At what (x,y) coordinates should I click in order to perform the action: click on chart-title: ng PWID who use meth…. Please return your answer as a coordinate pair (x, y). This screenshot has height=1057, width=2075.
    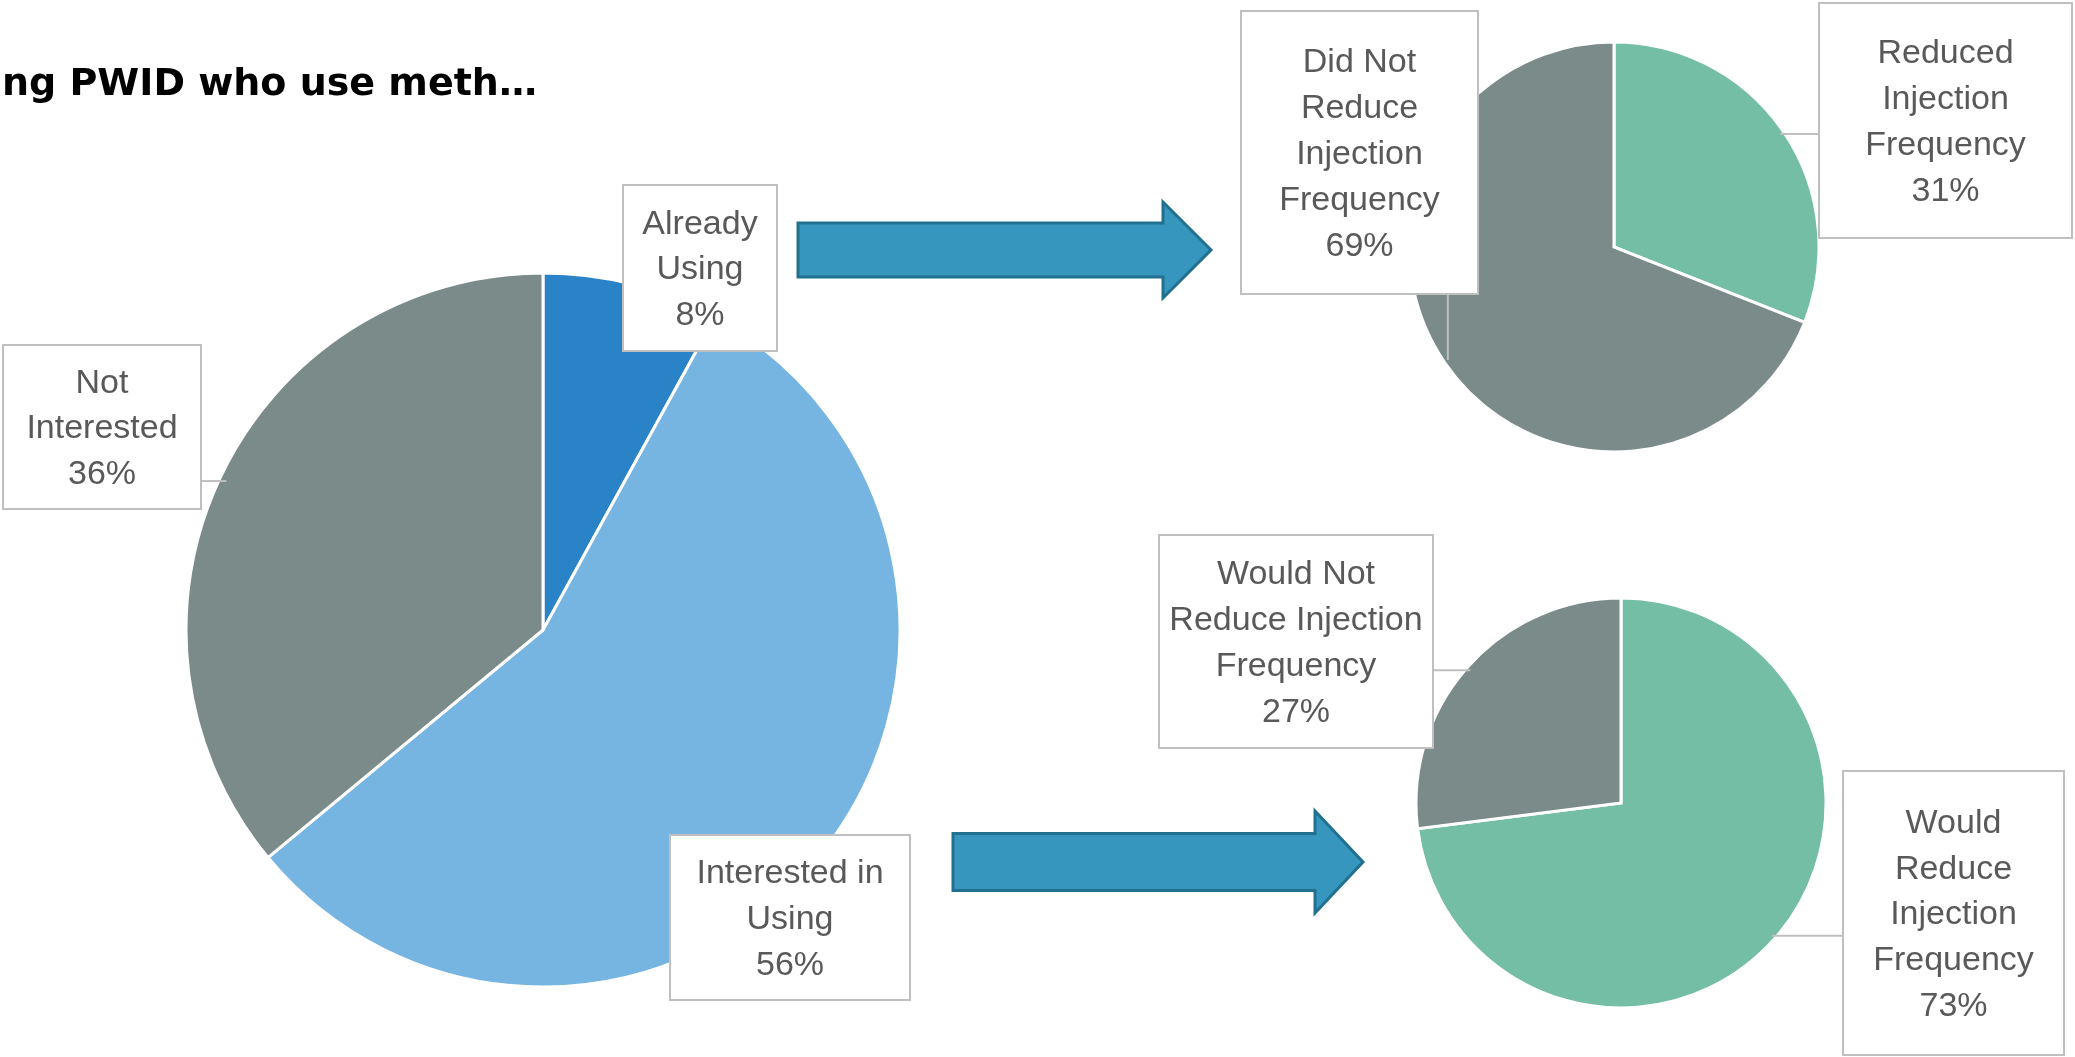
    Looking at the image, I should click on (269, 82).